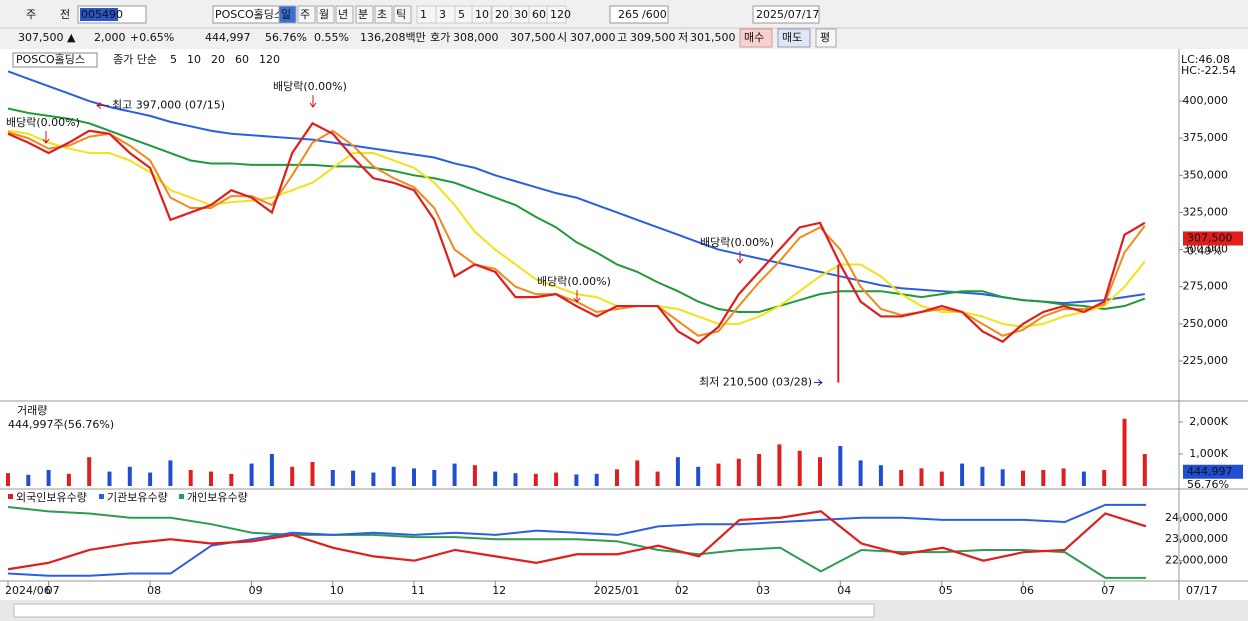 The image size is (1248, 621). I want to click on interval-button-label: 3, so click(442, 14).